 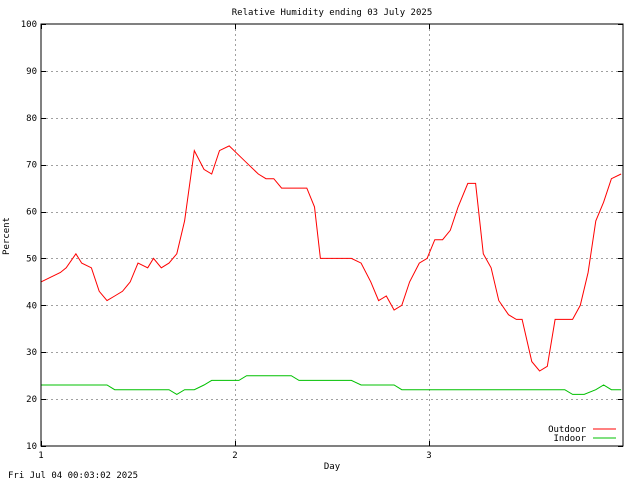 I want to click on x-tick-label: 1, so click(x=40, y=456).